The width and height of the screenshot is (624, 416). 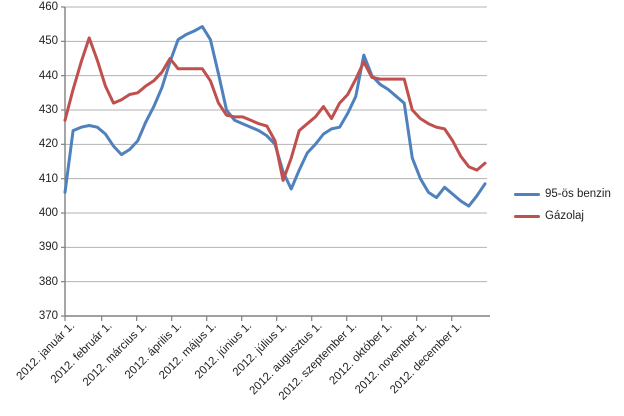 I want to click on y-axis-label: 430, so click(x=48, y=110).